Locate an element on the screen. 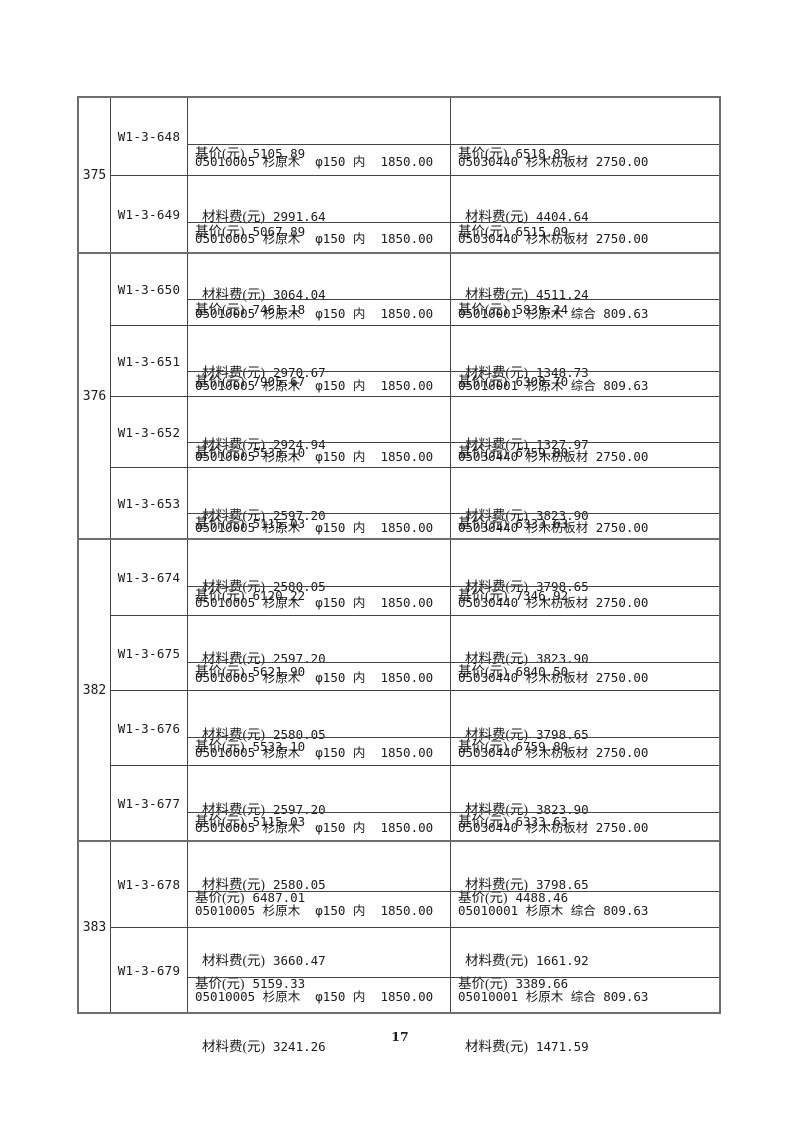 The width and height of the screenshot is (800, 1131). material-fee-value: 3798.65 is located at coordinates (562, 884).